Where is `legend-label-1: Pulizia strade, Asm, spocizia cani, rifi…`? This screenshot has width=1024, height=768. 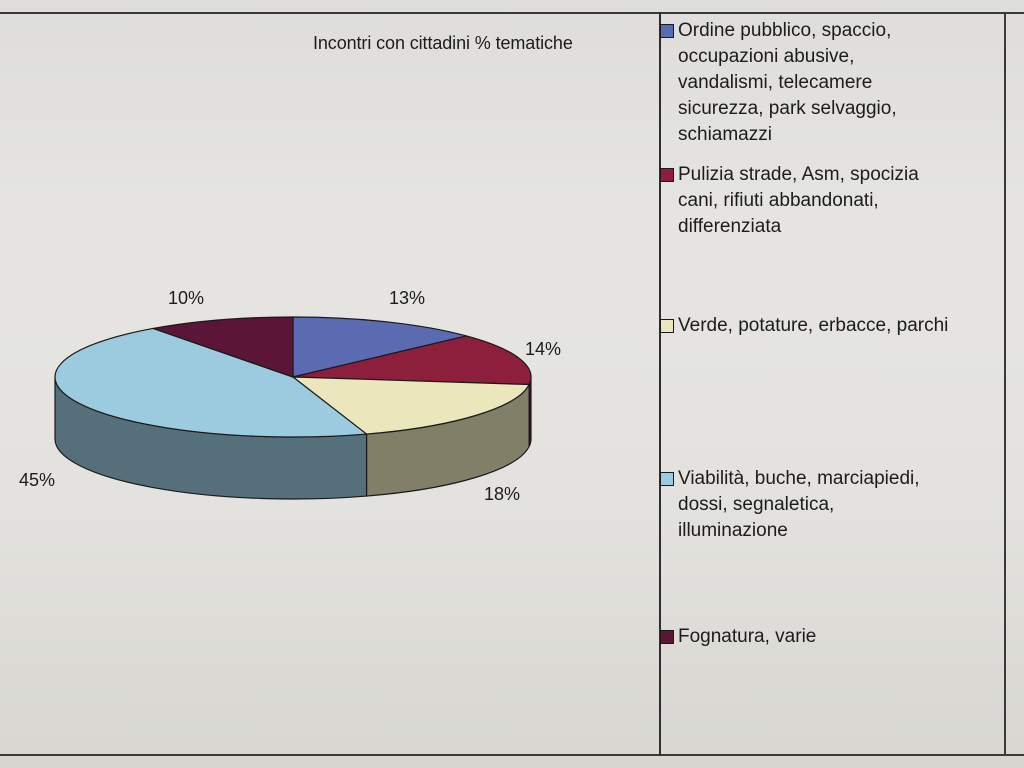
legend-label-1: Pulizia strade, Asm, spocizia cani, rifi… is located at coordinates (798, 200).